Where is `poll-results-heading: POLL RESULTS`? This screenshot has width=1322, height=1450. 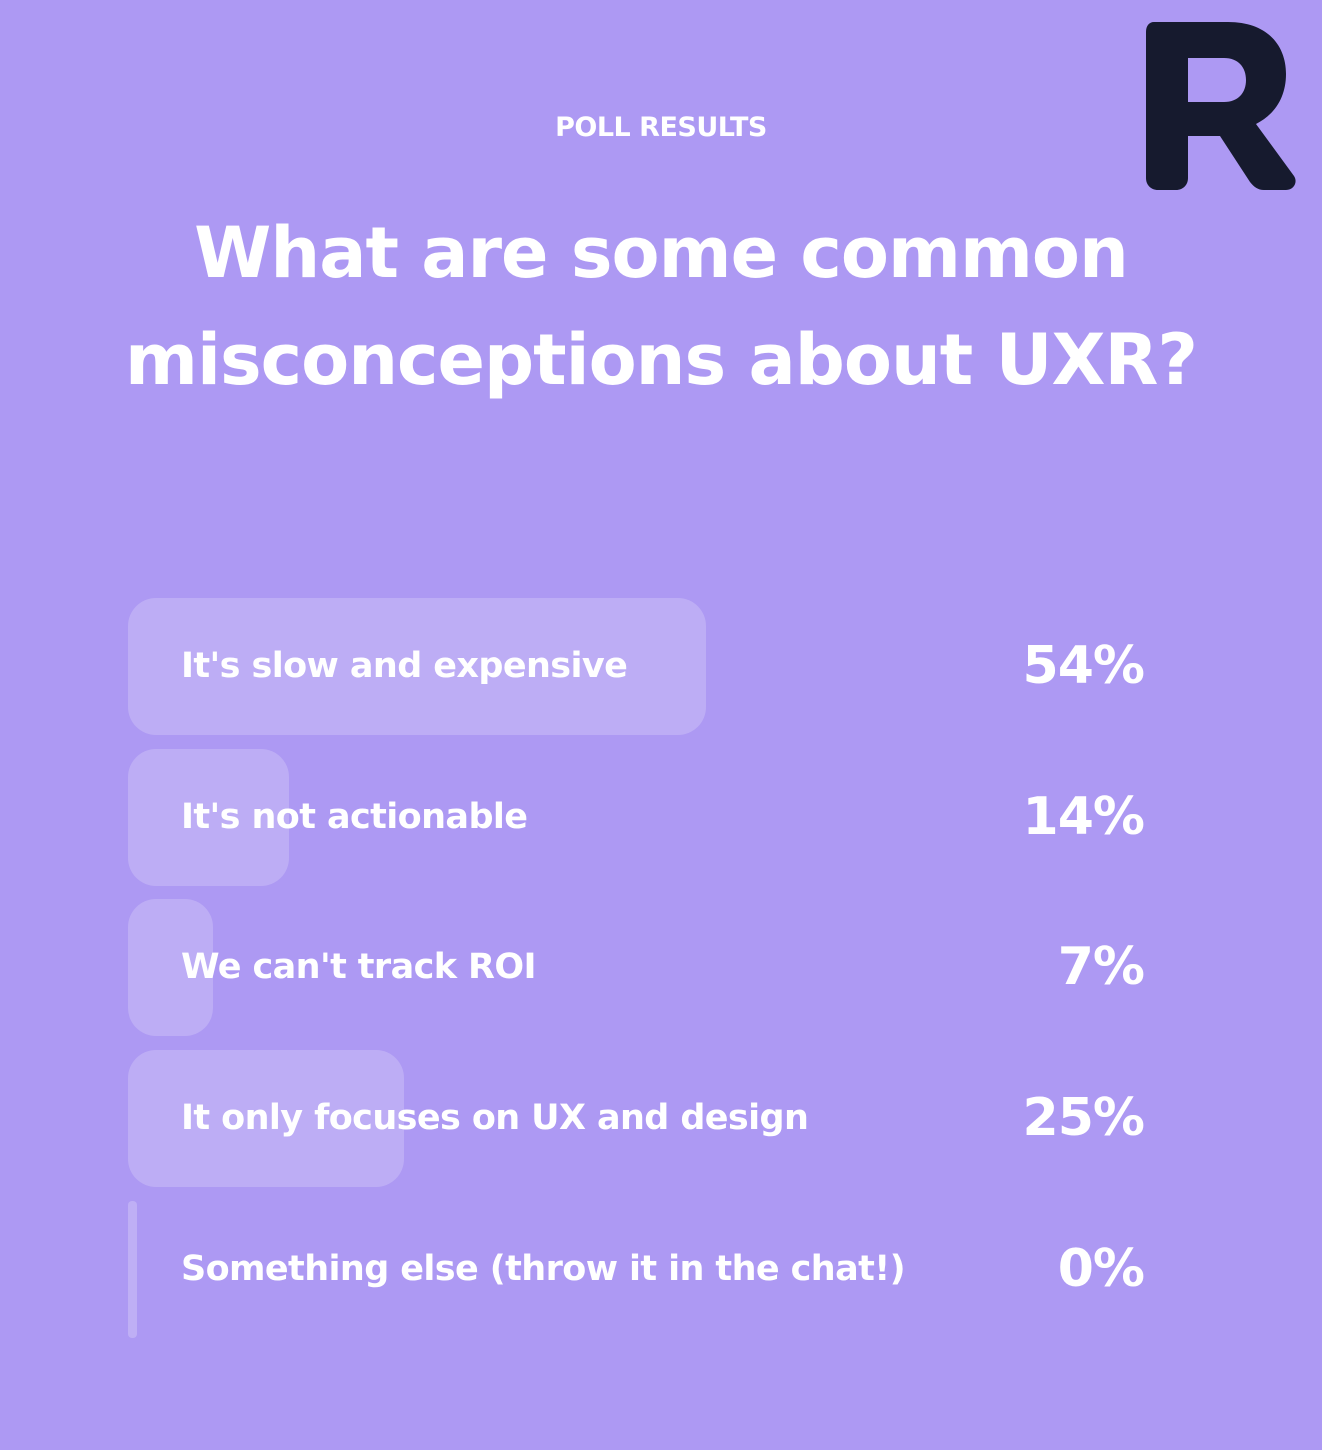
poll-results-heading: POLL RESULTS is located at coordinates (661, 127).